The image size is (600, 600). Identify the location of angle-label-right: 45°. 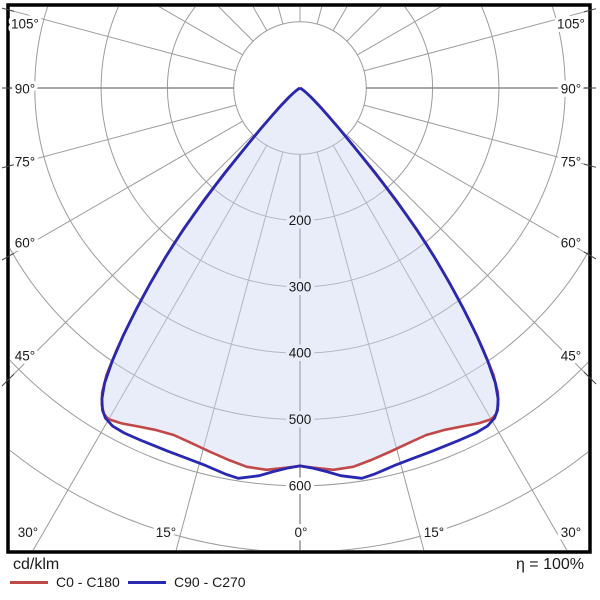
(571, 356).